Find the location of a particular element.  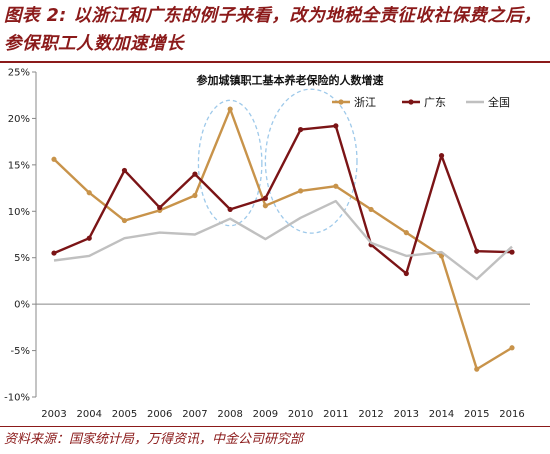

x-tick-label: 2013 is located at coordinates (406, 414).